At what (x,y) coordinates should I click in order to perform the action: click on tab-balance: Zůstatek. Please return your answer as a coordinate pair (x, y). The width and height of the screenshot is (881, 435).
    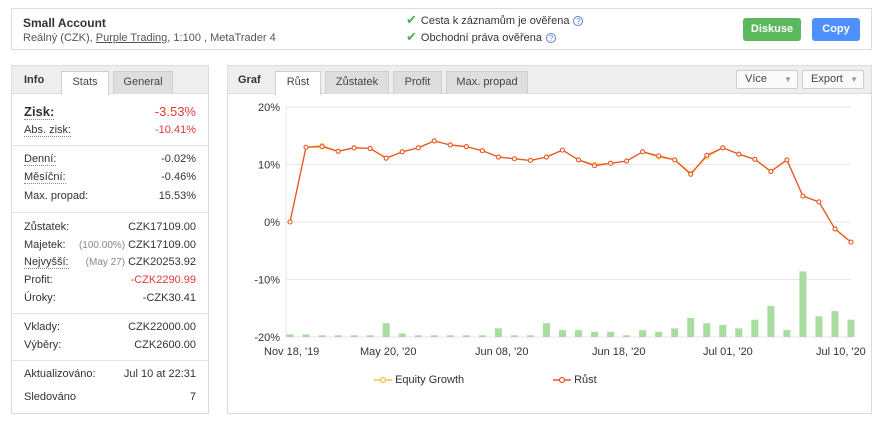
    Looking at the image, I should click on (357, 82).